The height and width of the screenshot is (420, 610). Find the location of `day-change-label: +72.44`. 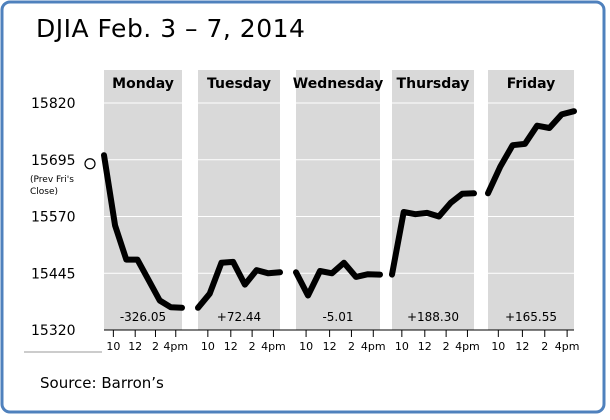

day-change-label: +72.44 is located at coordinates (239, 317).